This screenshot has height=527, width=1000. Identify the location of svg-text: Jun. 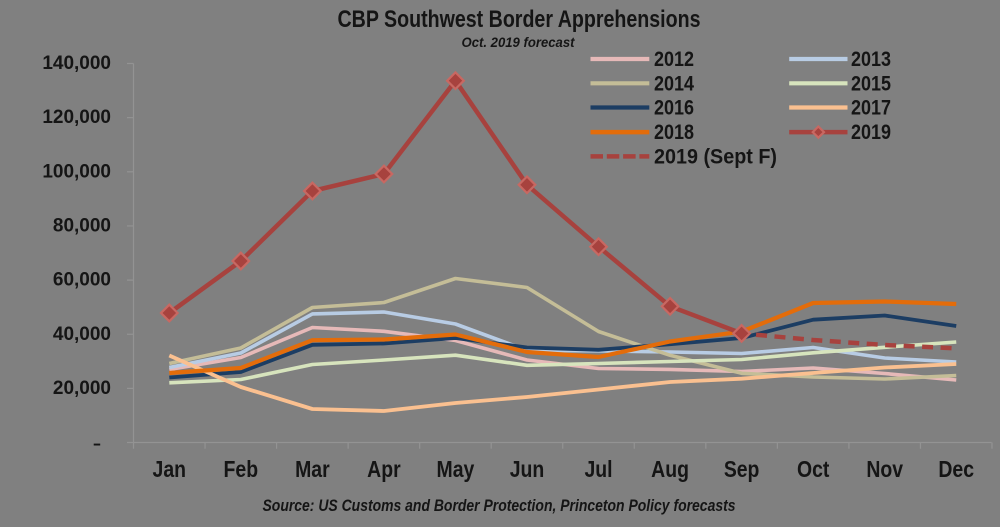
(527, 469).